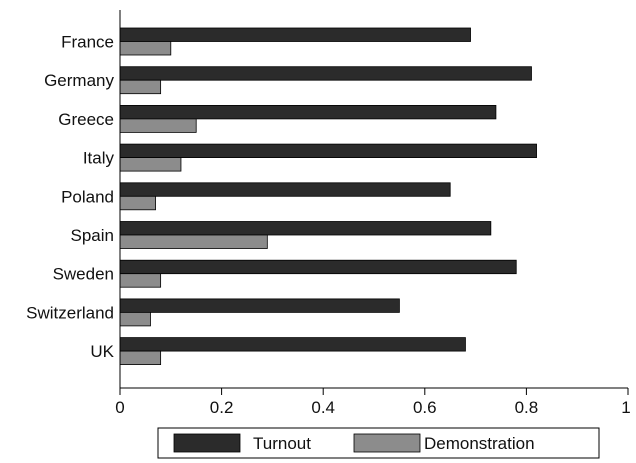 The image size is (636, 463). What do you see at coordinates (328, 151) in the screenshot?
I see `bar-turnout-italy` at bounding box center [328, 151].